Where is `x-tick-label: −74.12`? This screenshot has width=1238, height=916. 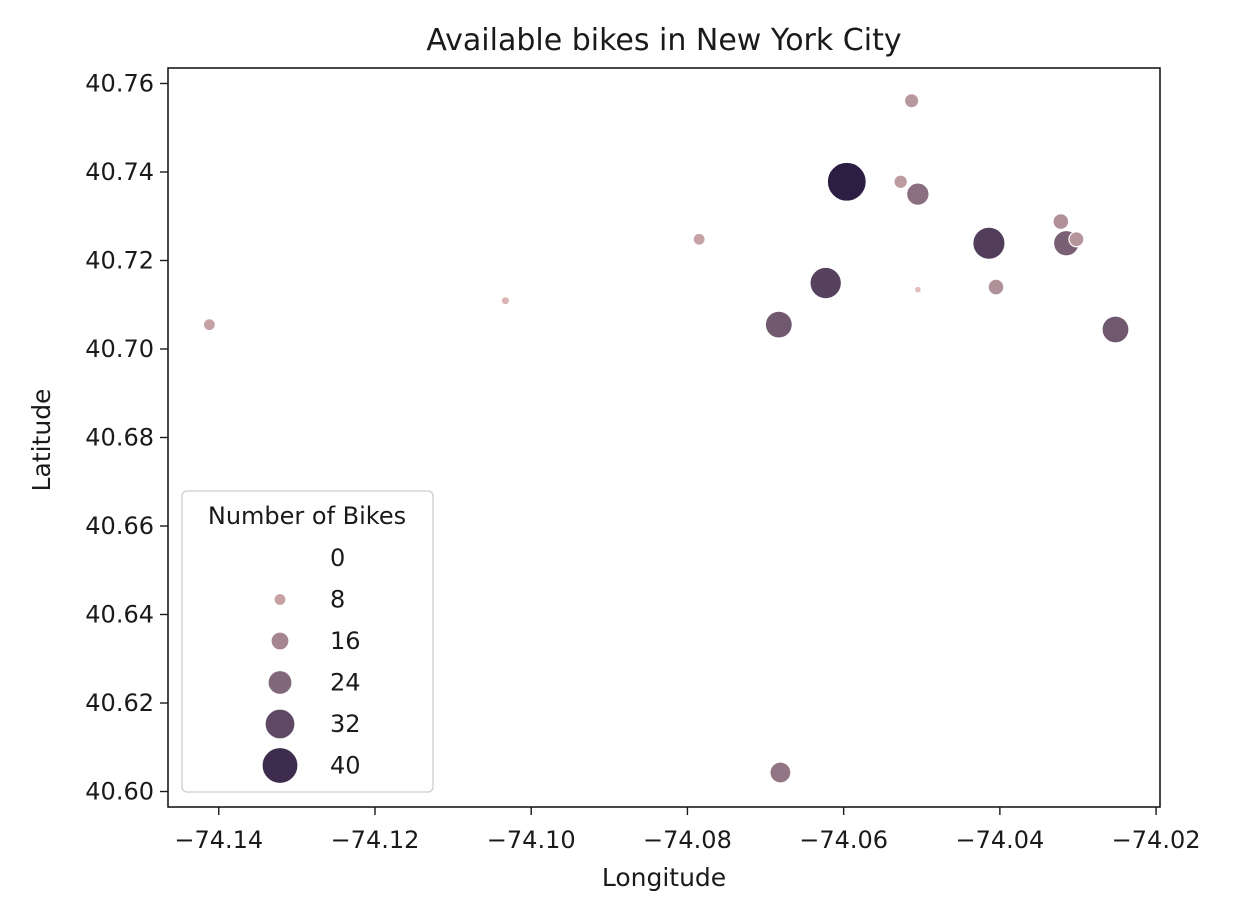
x-tick-label: −74.12 is located at coordinates (375, 840).